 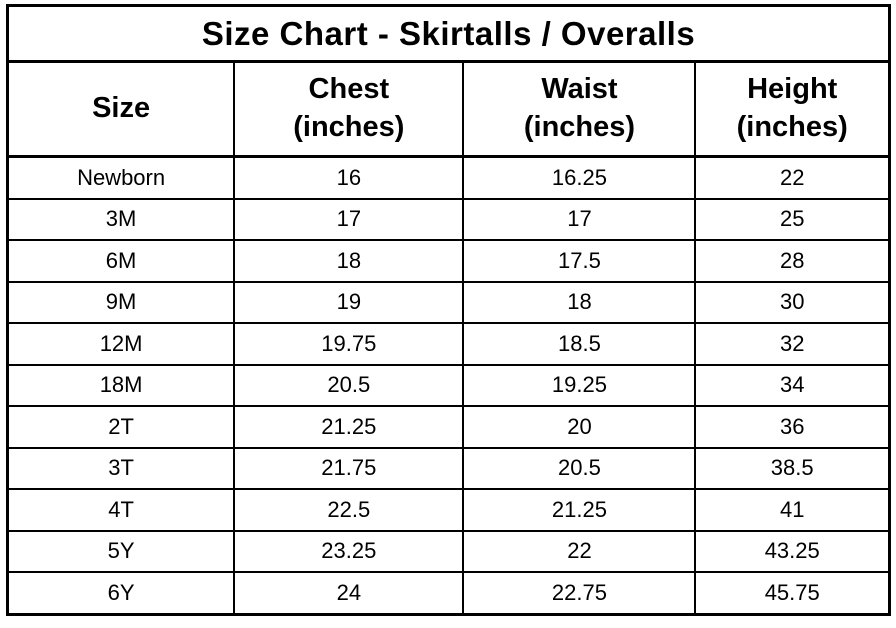 What do you see at coordinates (121, 593) in the screenshot?
I see `size-cell: 6Y` at bounding box center [121, 593].